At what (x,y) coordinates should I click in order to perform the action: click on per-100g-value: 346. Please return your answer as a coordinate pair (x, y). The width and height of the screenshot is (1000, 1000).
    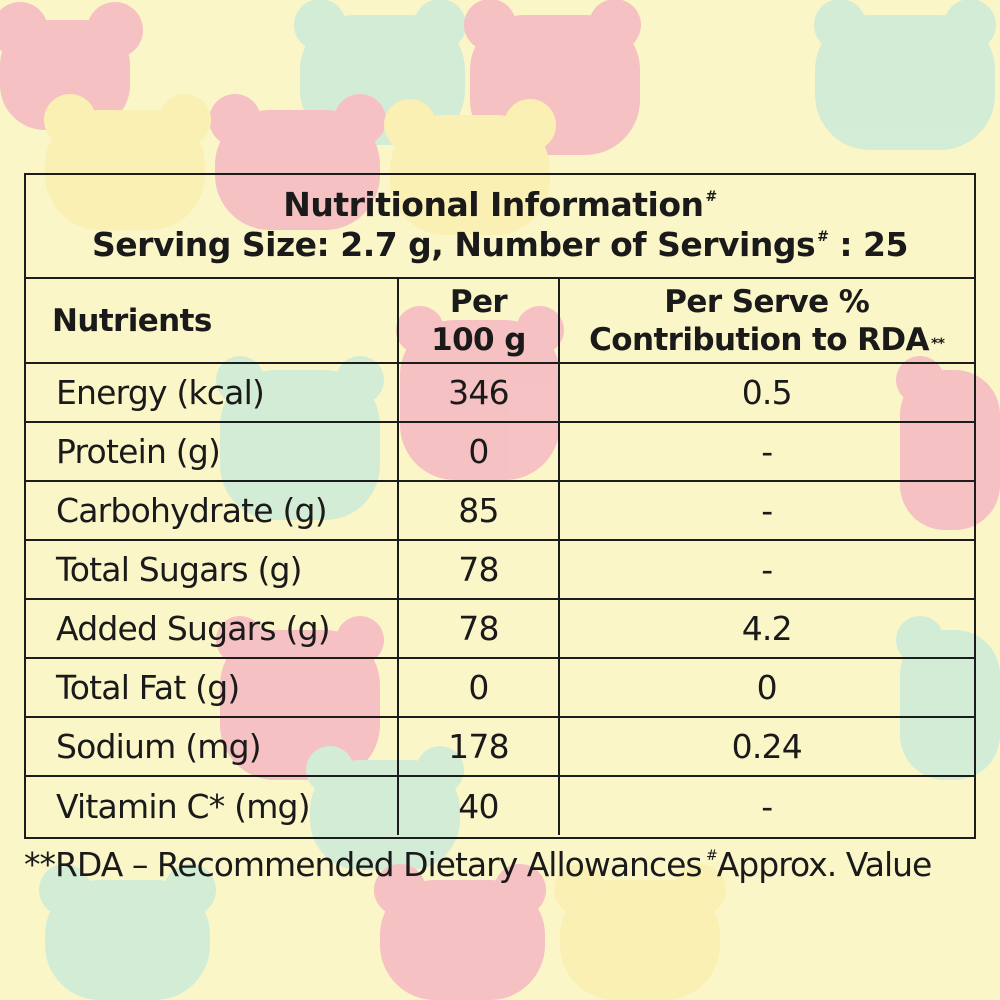
    Looking at the image, I should click on (478, 392).